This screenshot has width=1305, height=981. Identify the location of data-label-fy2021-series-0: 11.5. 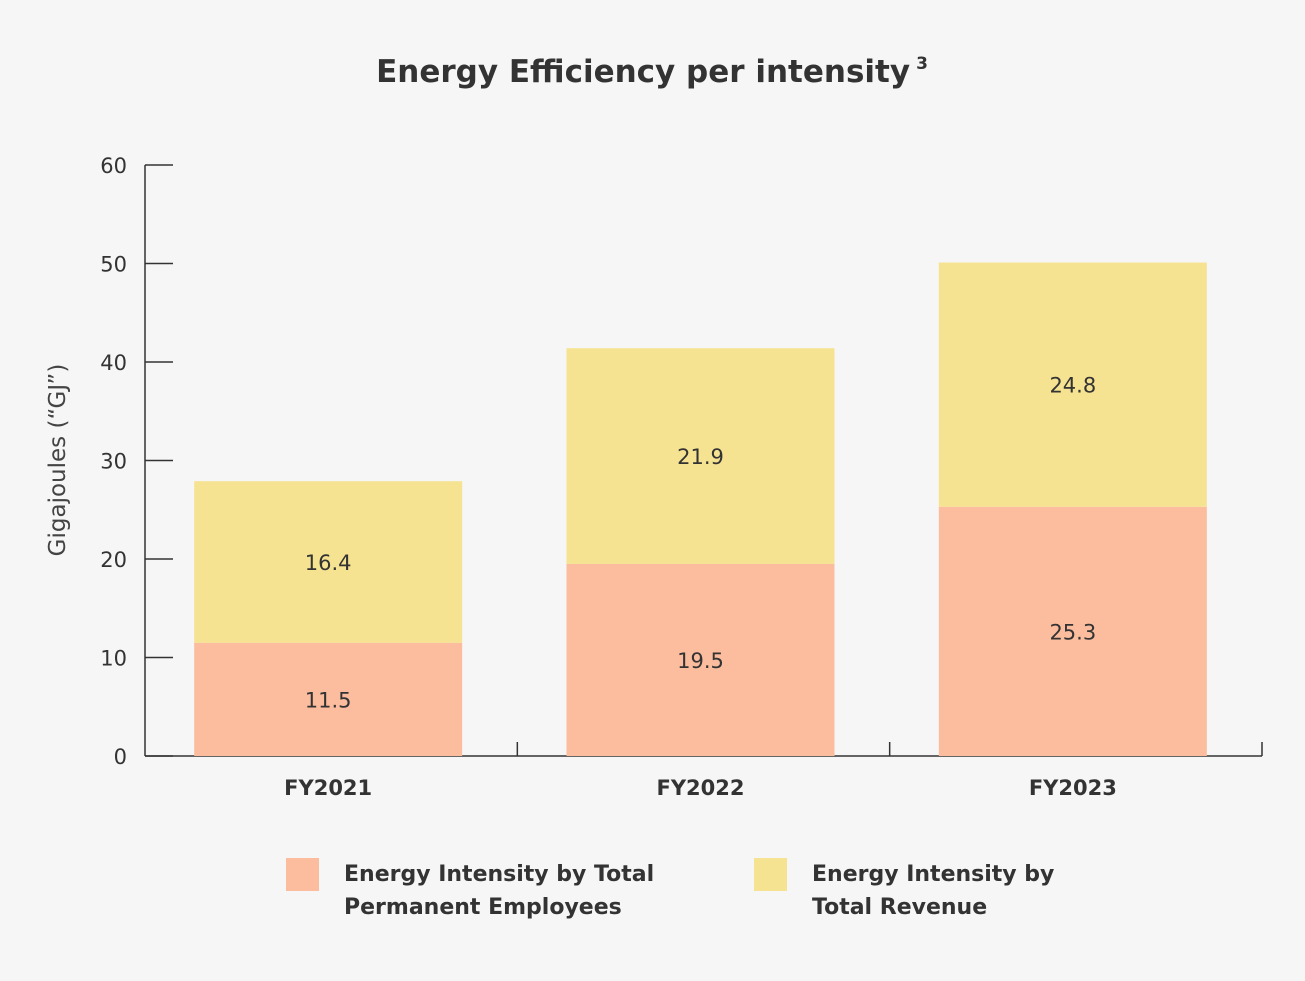
(328, 700).